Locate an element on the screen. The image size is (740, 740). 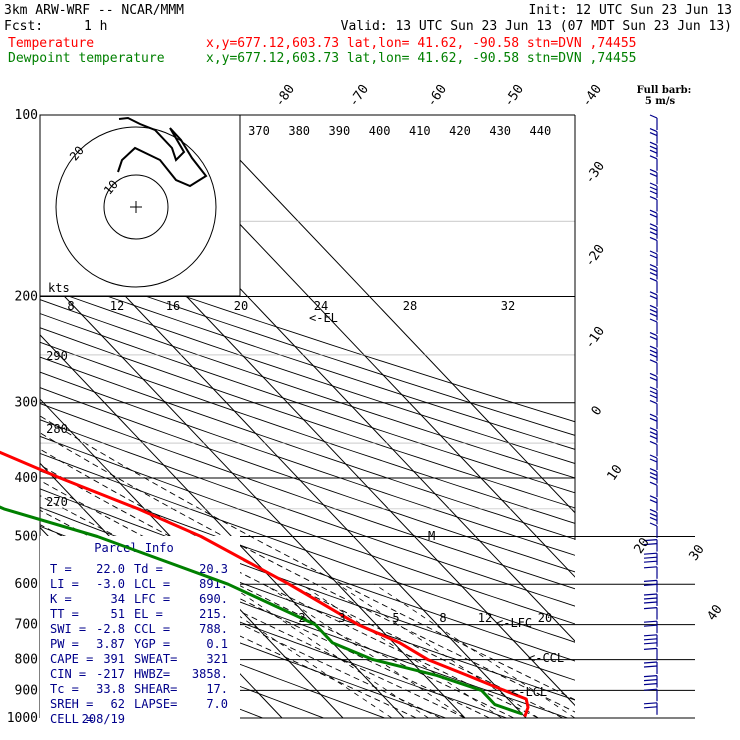
parcel-param-value: 51 is located at coordinates (118, 614).